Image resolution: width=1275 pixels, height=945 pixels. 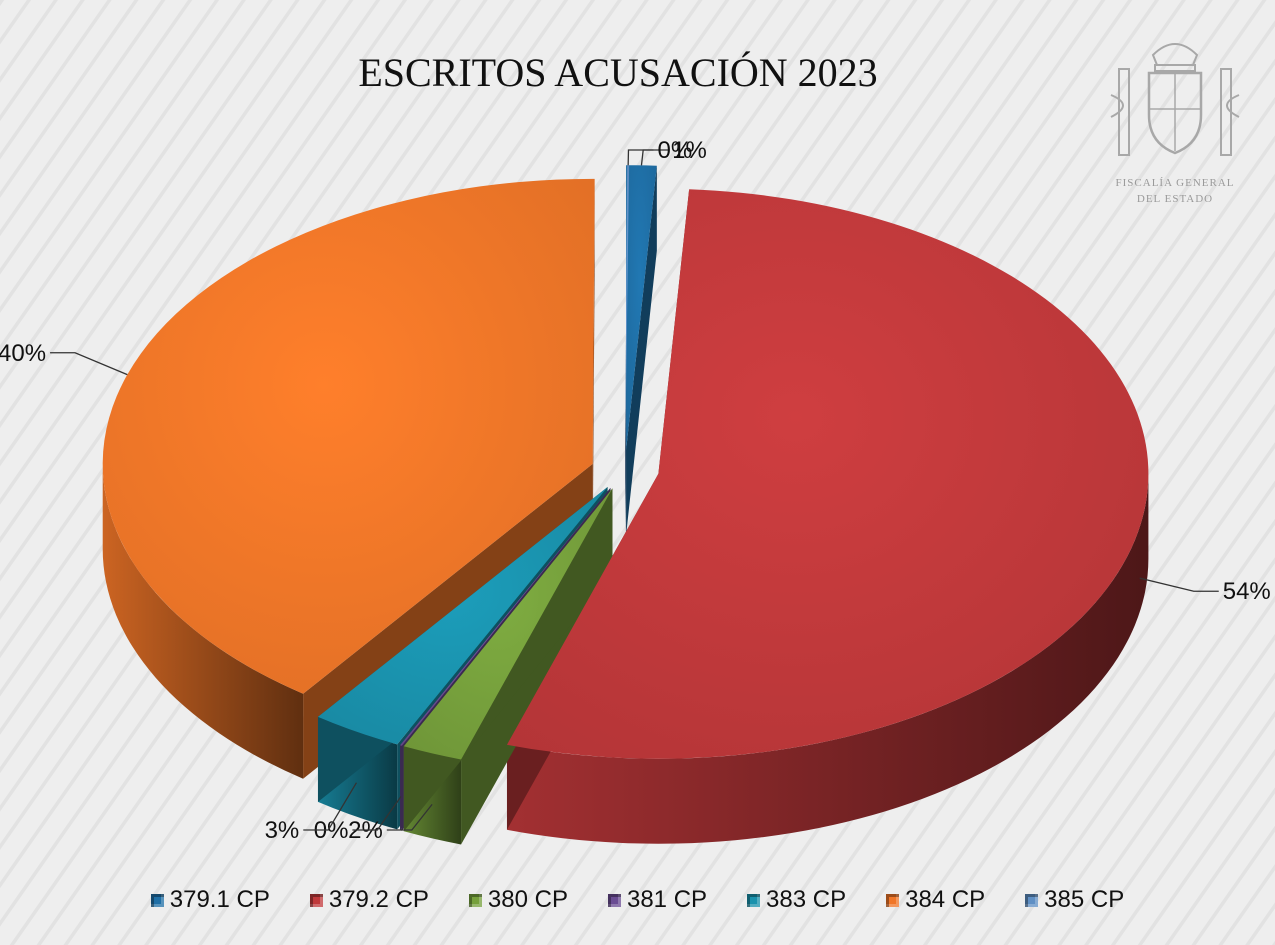 I want to click on legend-item-379-2-CP: 379.2 CP, so click(x=369, y=900).